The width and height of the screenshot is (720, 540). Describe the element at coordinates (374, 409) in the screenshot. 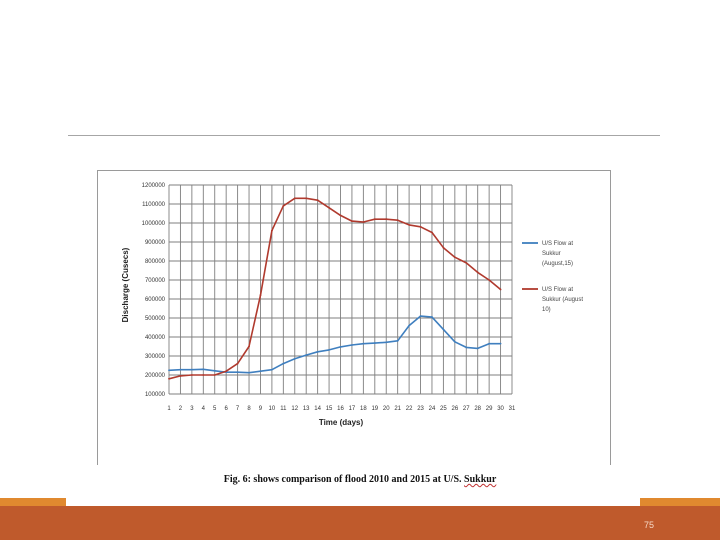

I see `x-tick-label: 19` at that location.